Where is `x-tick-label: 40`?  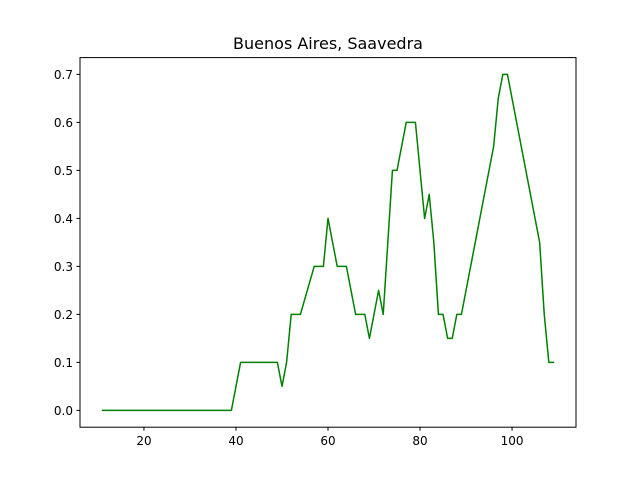 x-tick-label: 40 is located at coordinates (235, 441).